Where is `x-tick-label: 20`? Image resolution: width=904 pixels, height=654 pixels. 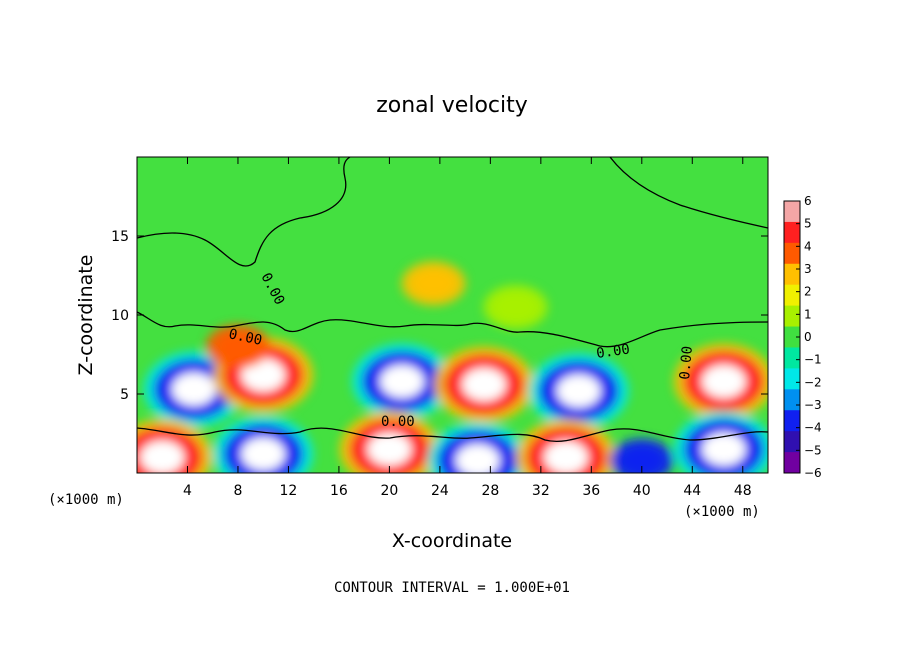
x-tick-label: 20 is located at coordinates (389, 491).